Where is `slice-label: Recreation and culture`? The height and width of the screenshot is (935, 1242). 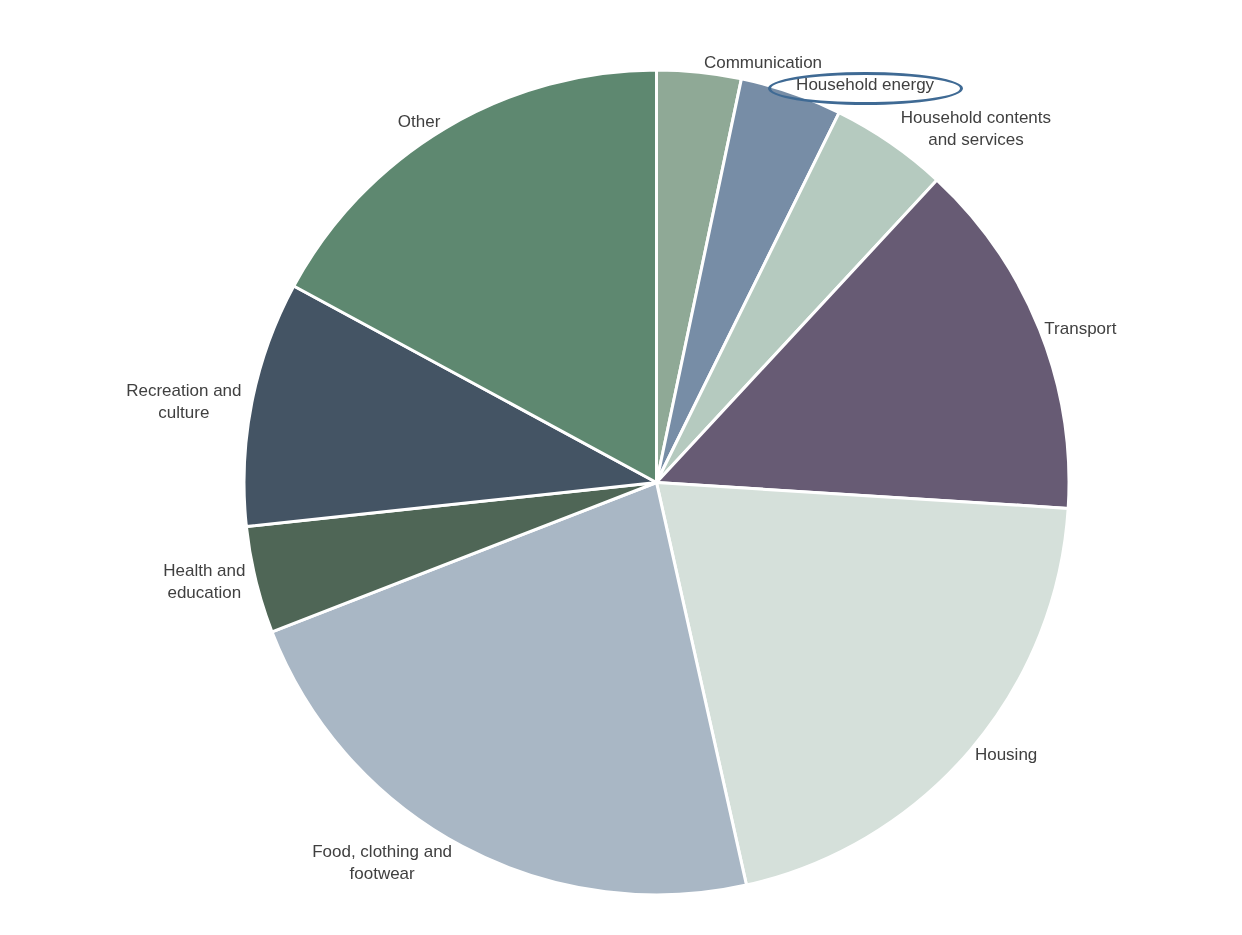 slice-label: Recreation and culture is located at coordinates (184, 402).